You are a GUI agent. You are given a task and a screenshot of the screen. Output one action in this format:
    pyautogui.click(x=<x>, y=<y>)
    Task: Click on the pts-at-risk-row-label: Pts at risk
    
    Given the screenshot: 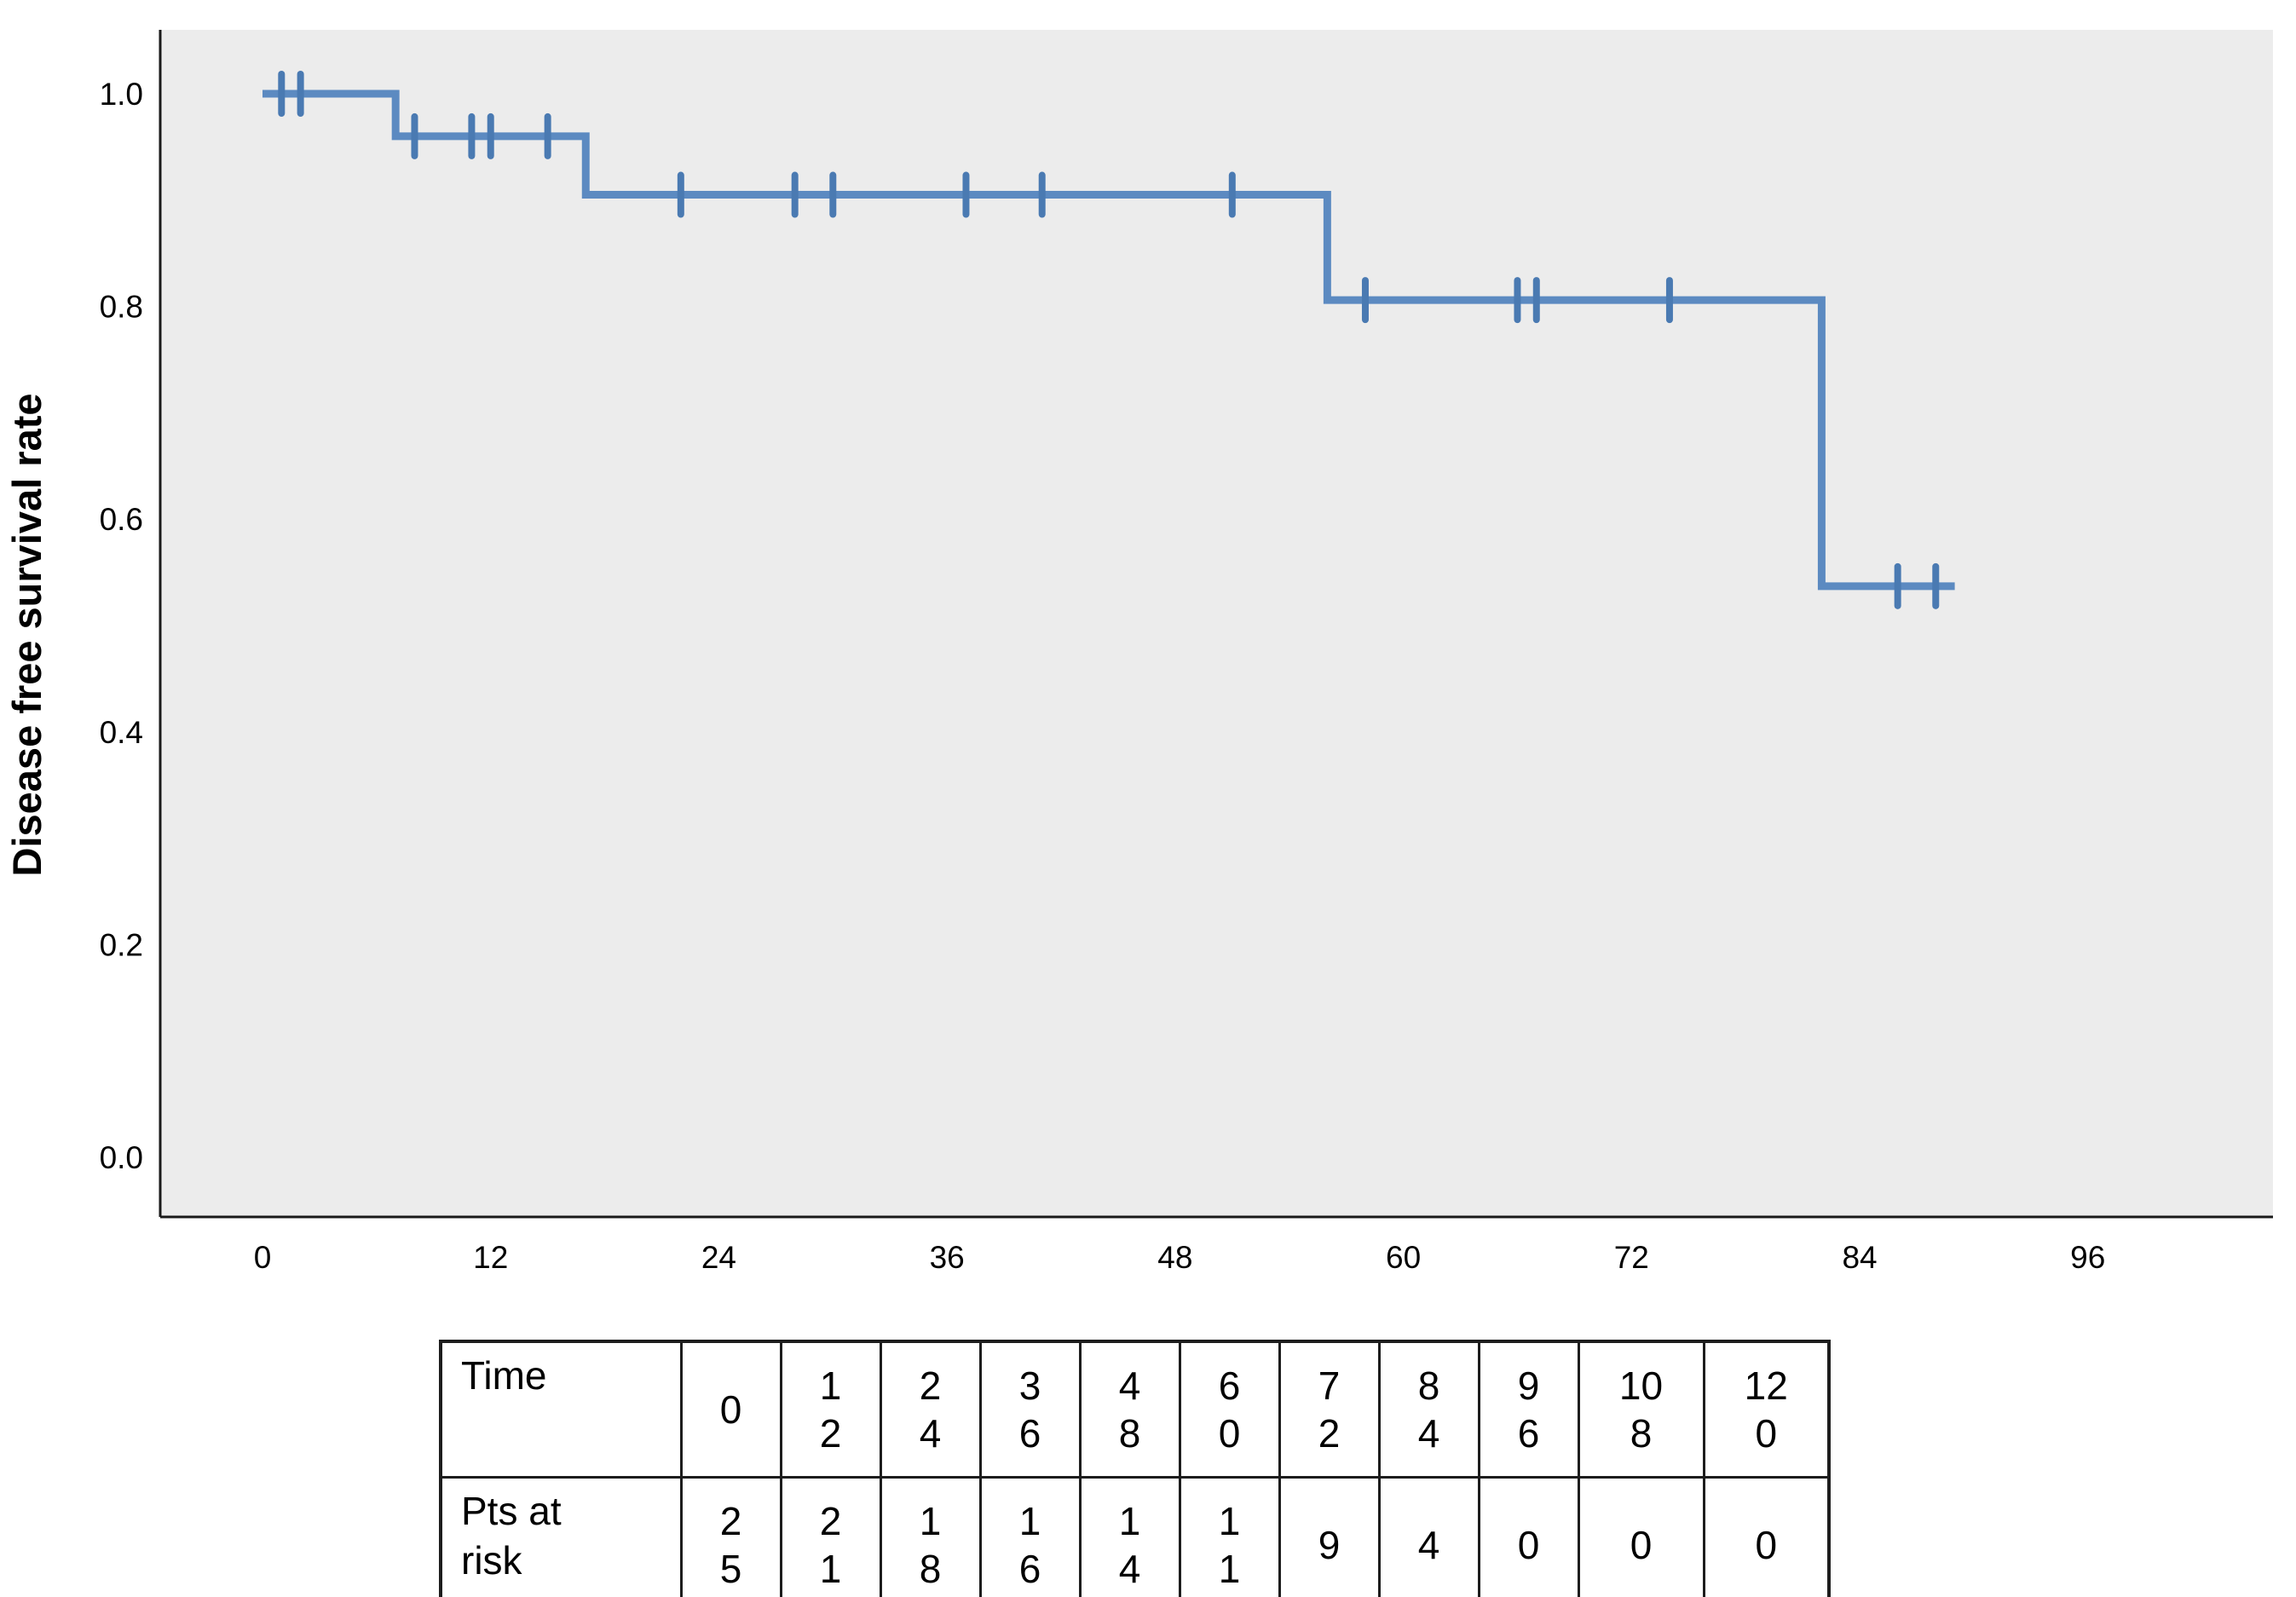 What is the action you would take?
    pyautogui.click(x=561, y=1537)
    